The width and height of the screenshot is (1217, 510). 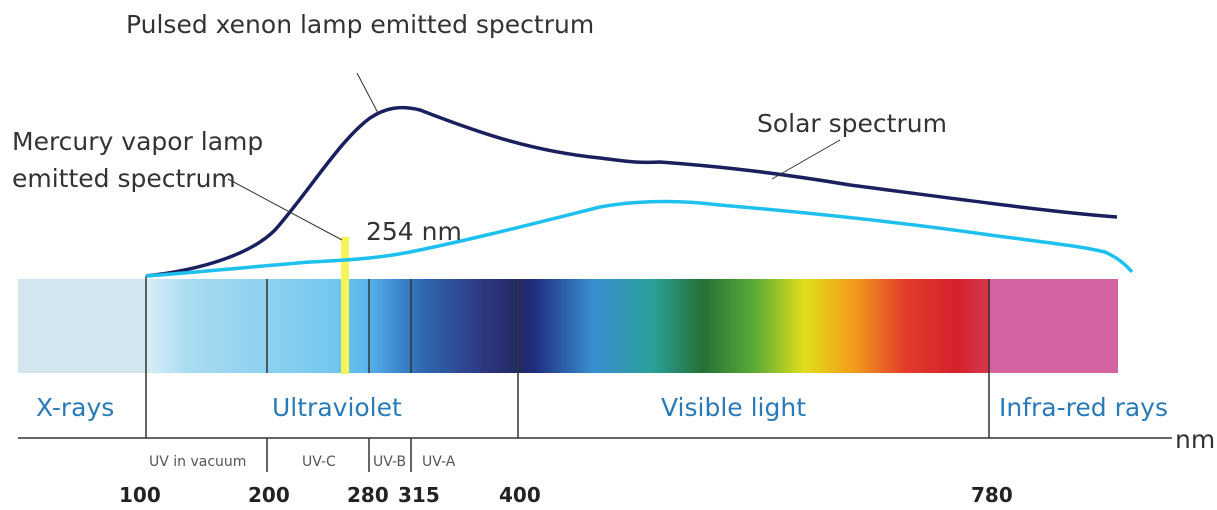 I want to click on tick-280: 280, so click(x=368, y=495).